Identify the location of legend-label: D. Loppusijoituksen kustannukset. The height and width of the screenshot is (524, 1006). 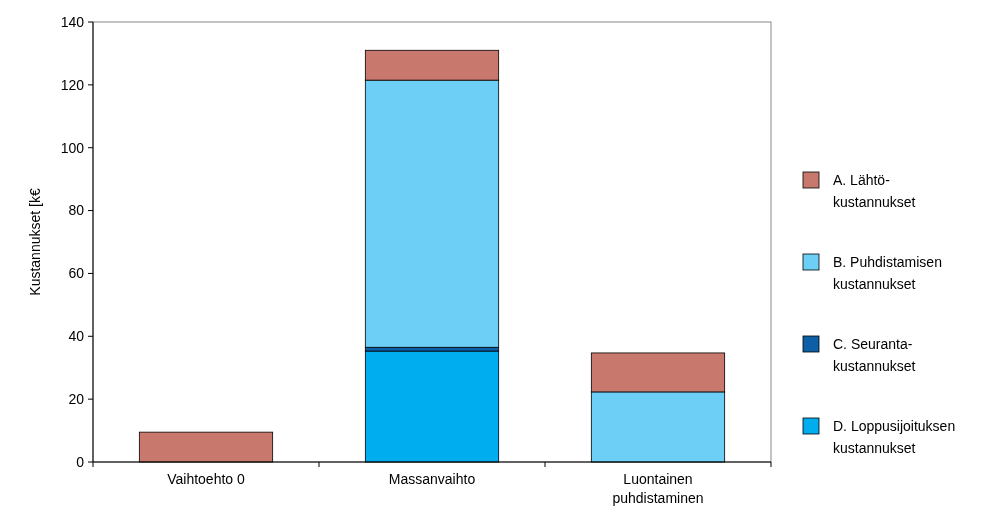
(894, 437).